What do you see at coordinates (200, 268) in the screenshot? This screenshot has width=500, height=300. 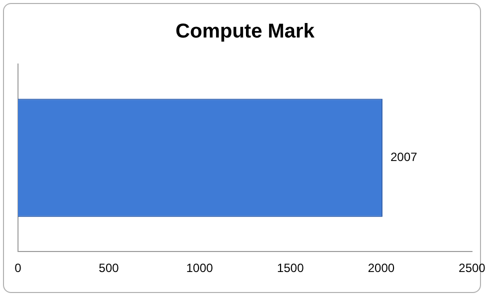 I see `x-tick-label: 1000` at bounding box center [200, 268].